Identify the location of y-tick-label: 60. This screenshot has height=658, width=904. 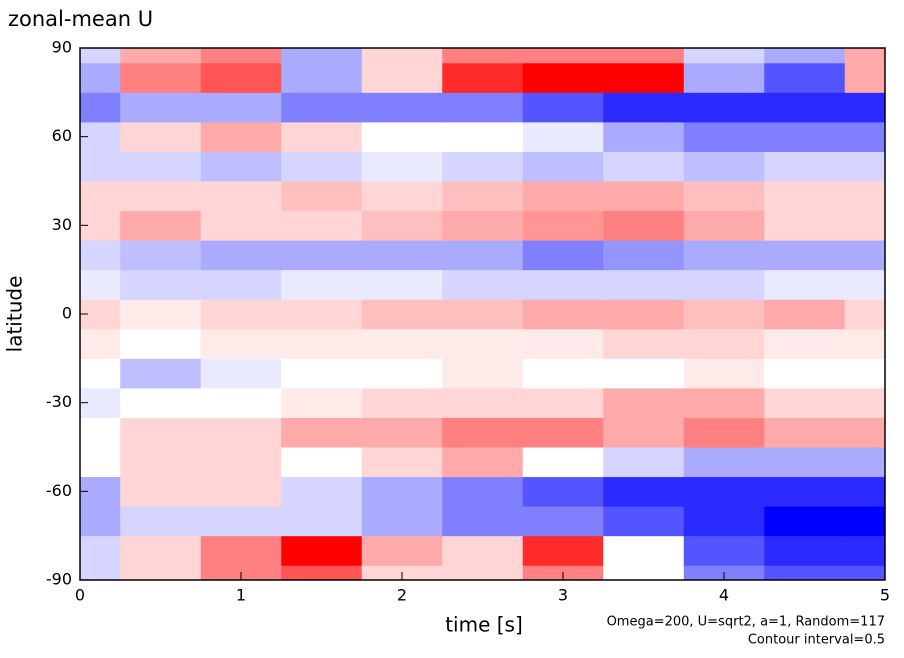
(62, 135).